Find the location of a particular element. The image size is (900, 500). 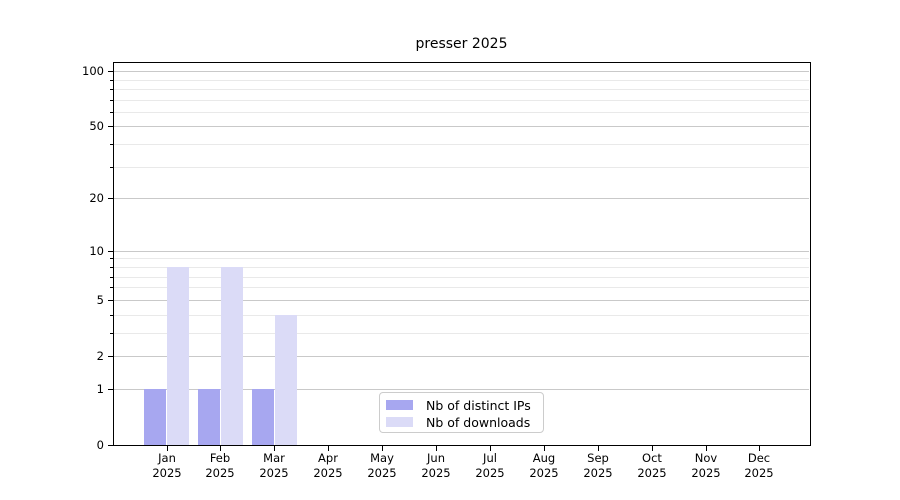

month-name: Jul is located at coordinates (490, 458).